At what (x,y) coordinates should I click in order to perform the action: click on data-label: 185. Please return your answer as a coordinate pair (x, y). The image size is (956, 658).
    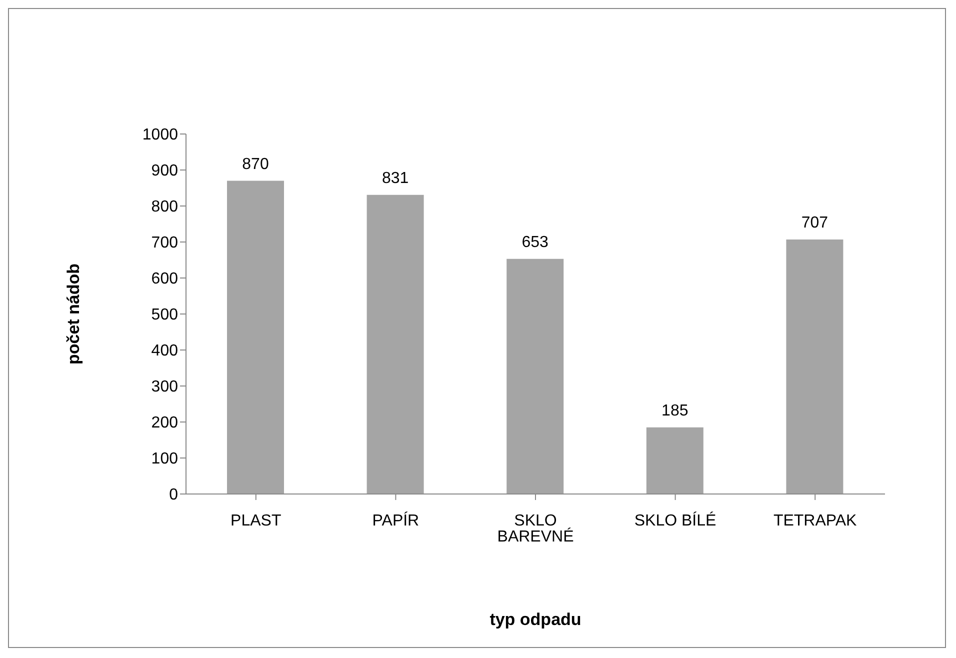
    Looking at the image, I should click on (675, 411).